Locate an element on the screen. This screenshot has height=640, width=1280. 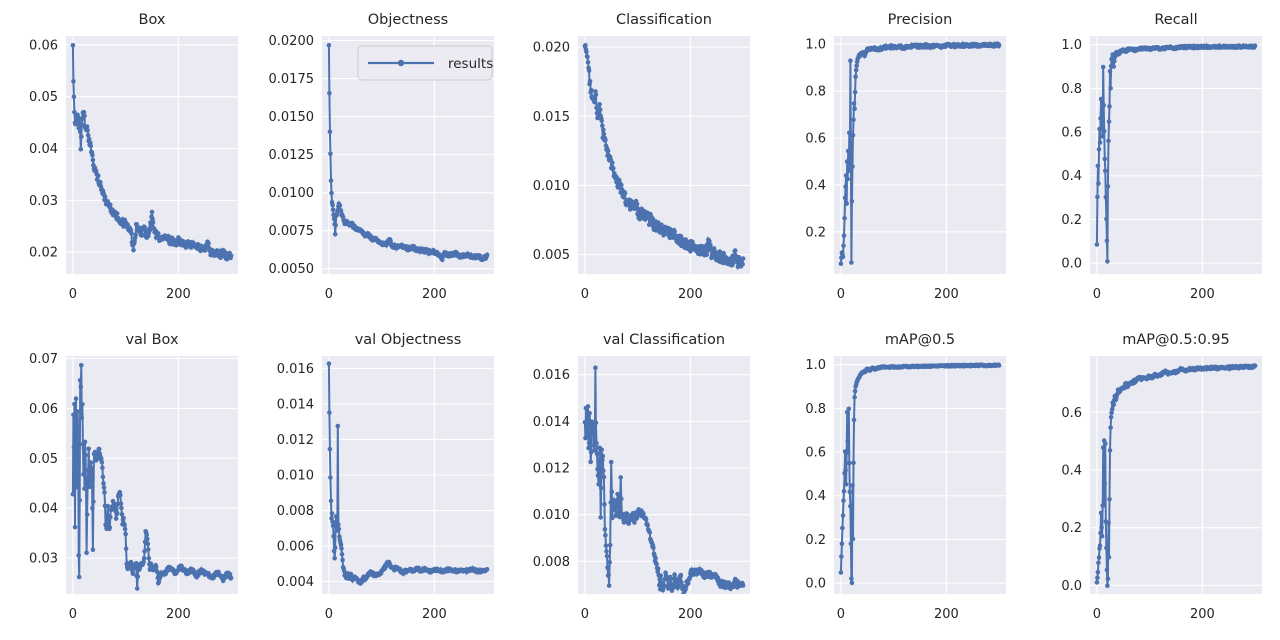
y-tick-label: 0.0 is located at coordinates (1071, 586).